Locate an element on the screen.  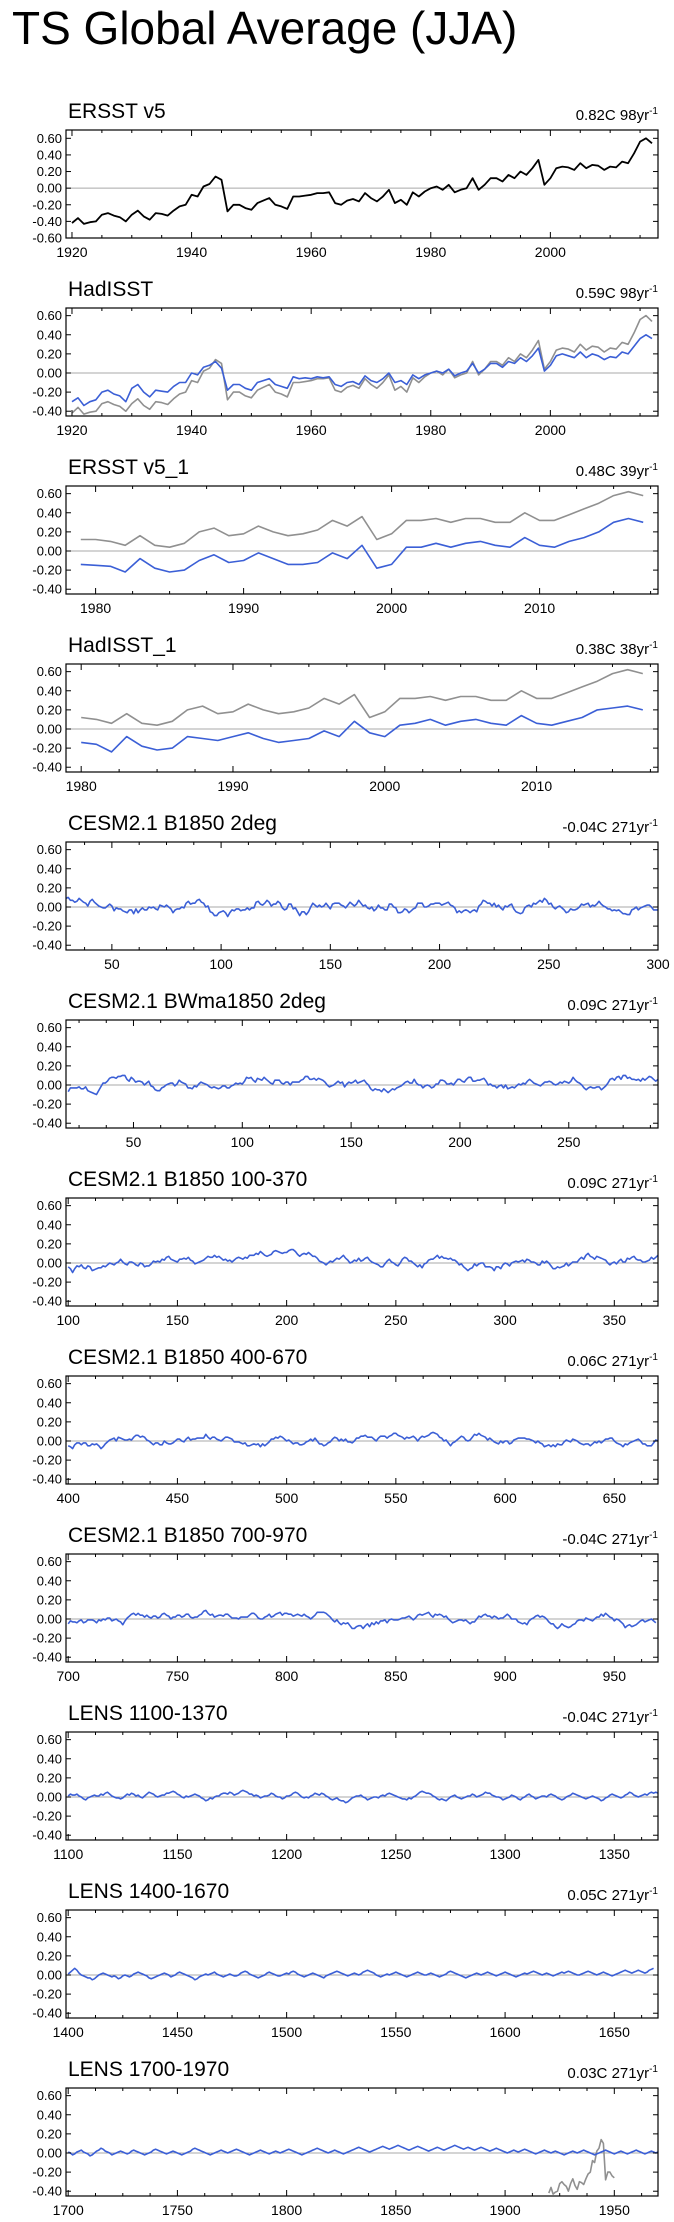
trend-label: 0.06C 271yr-1 is located at coordinates (612, 1361).